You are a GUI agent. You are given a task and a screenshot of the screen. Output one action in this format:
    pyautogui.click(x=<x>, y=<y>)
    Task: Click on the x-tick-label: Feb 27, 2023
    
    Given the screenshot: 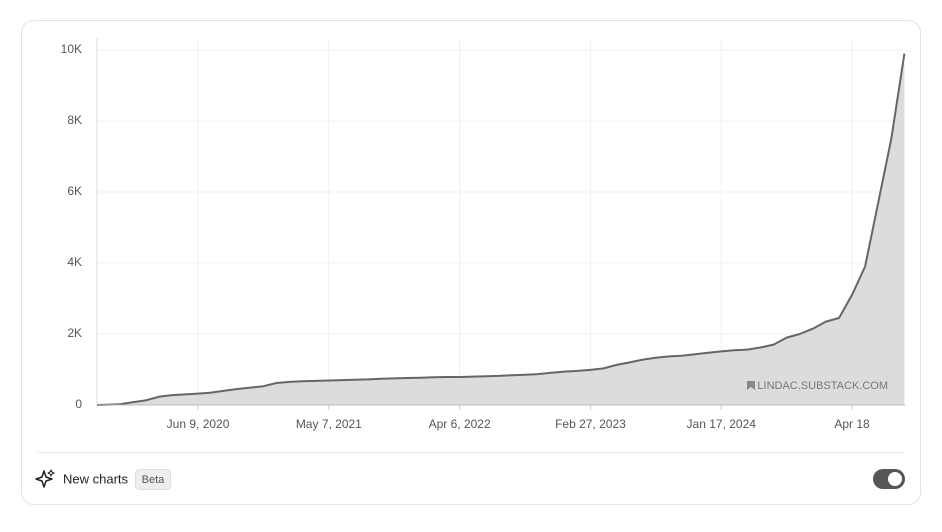 What is the action you would take?
    pyautogui.click(x=590, y=424)
    